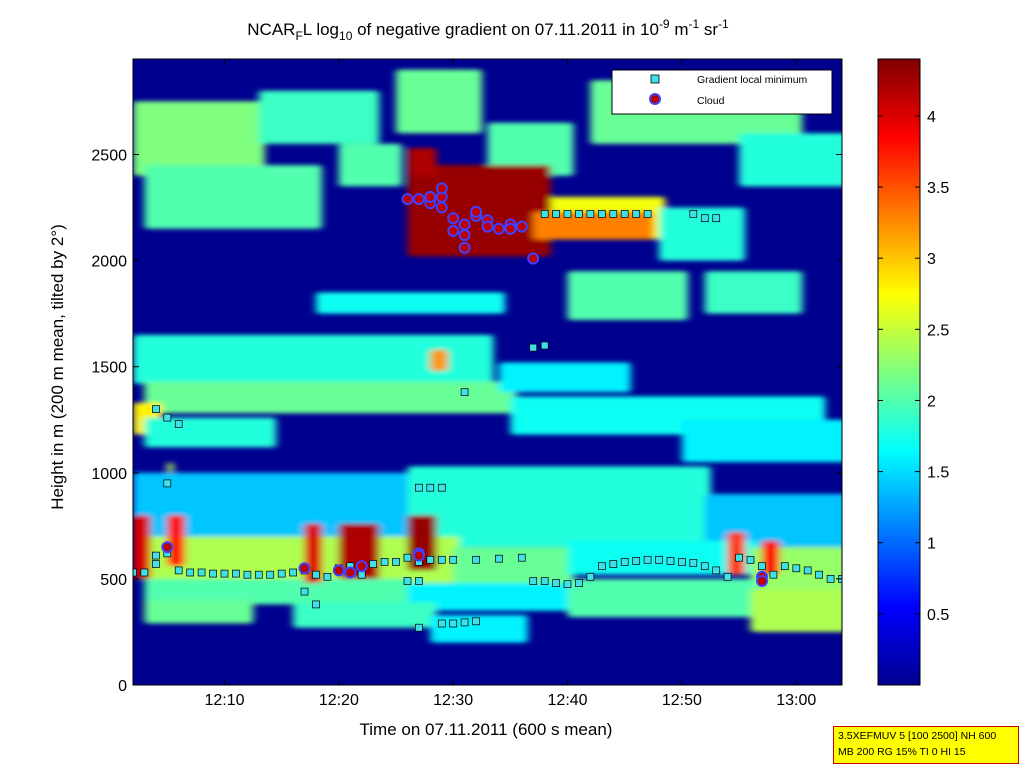  Describe the element at coordinates (109, 155) in the screenshot. I see `y-tick-label: 2500` at that location.